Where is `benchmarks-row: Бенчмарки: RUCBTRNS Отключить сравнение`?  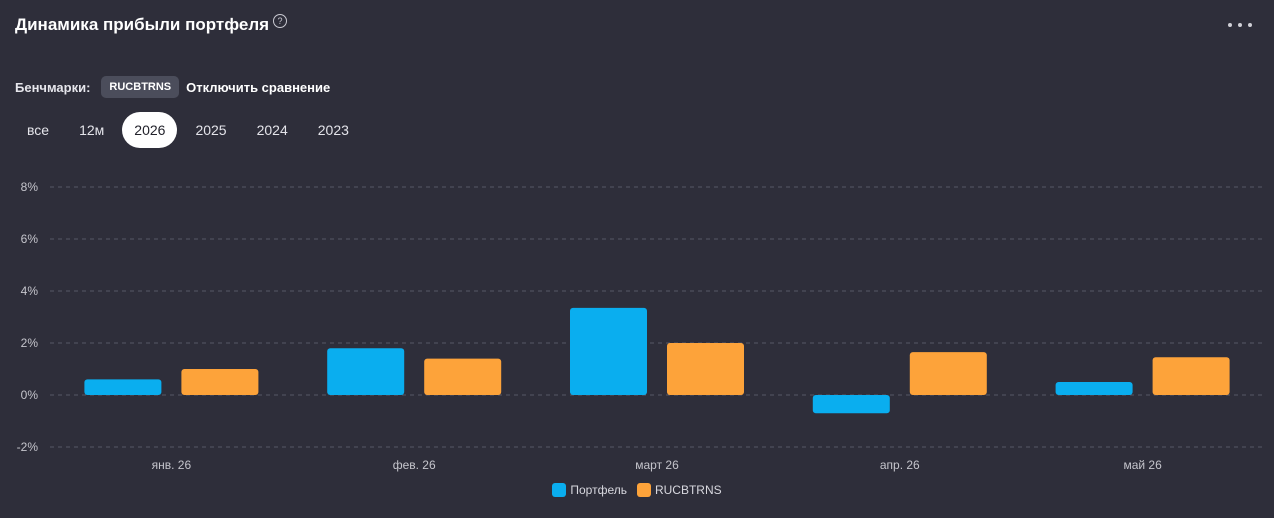 benchmarks-row: Бенчмарки: RUCBTRNS Отключить сравнение is located at coordinates (172, 87).